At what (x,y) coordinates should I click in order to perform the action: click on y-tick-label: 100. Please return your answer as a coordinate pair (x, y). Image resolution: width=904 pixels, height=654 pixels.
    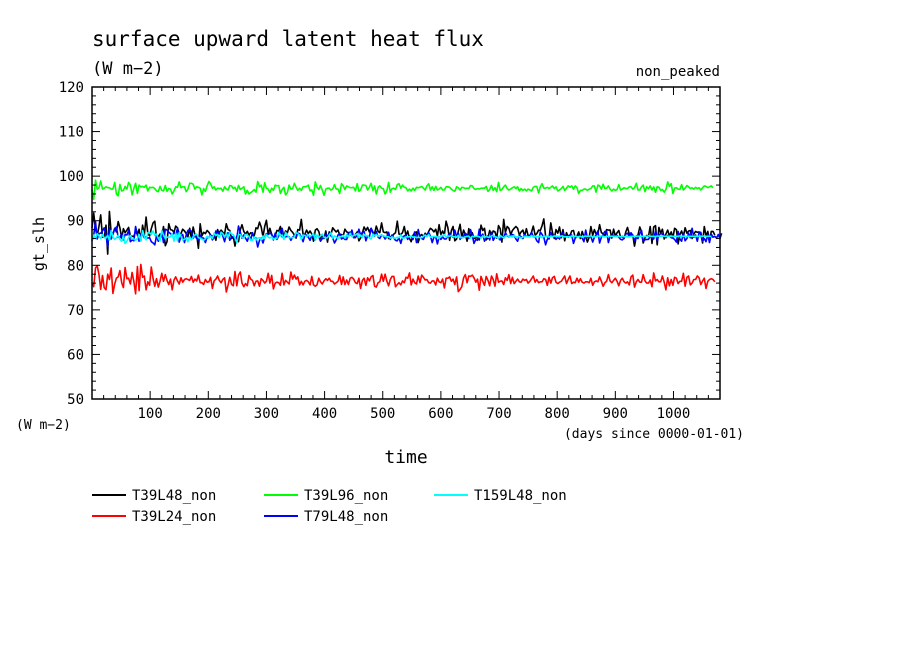
    Looking at the image, I should click on (71, 177).